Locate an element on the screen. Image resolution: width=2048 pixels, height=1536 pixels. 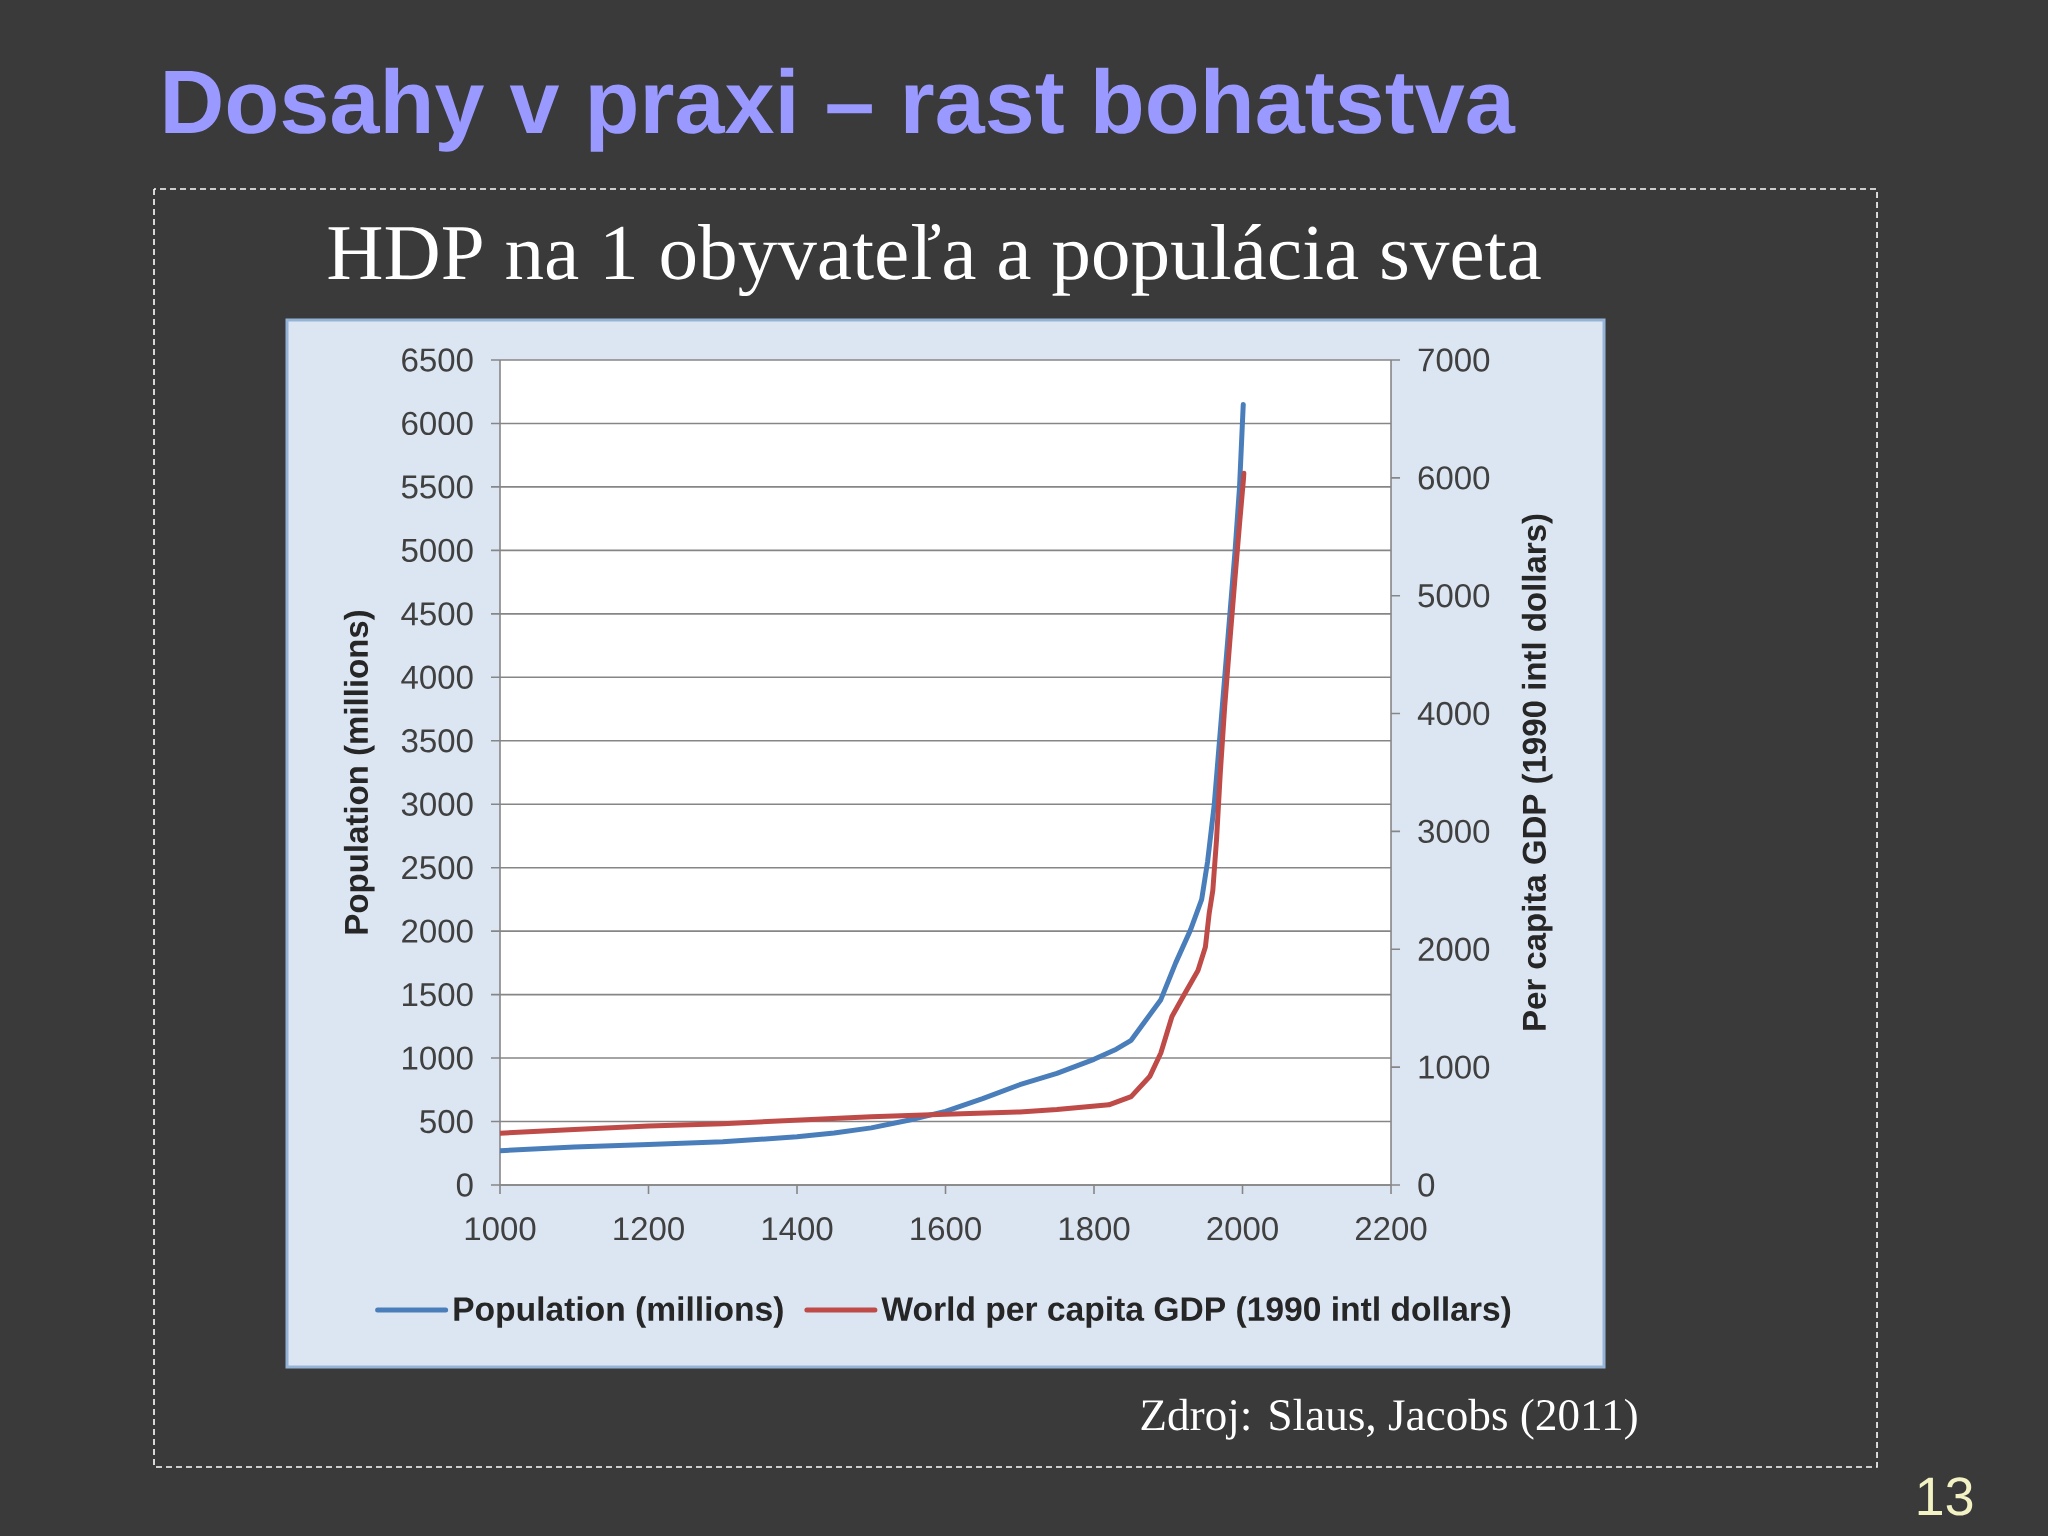
y2-tick-label: 4000 is located at coordinates (1453, 713).